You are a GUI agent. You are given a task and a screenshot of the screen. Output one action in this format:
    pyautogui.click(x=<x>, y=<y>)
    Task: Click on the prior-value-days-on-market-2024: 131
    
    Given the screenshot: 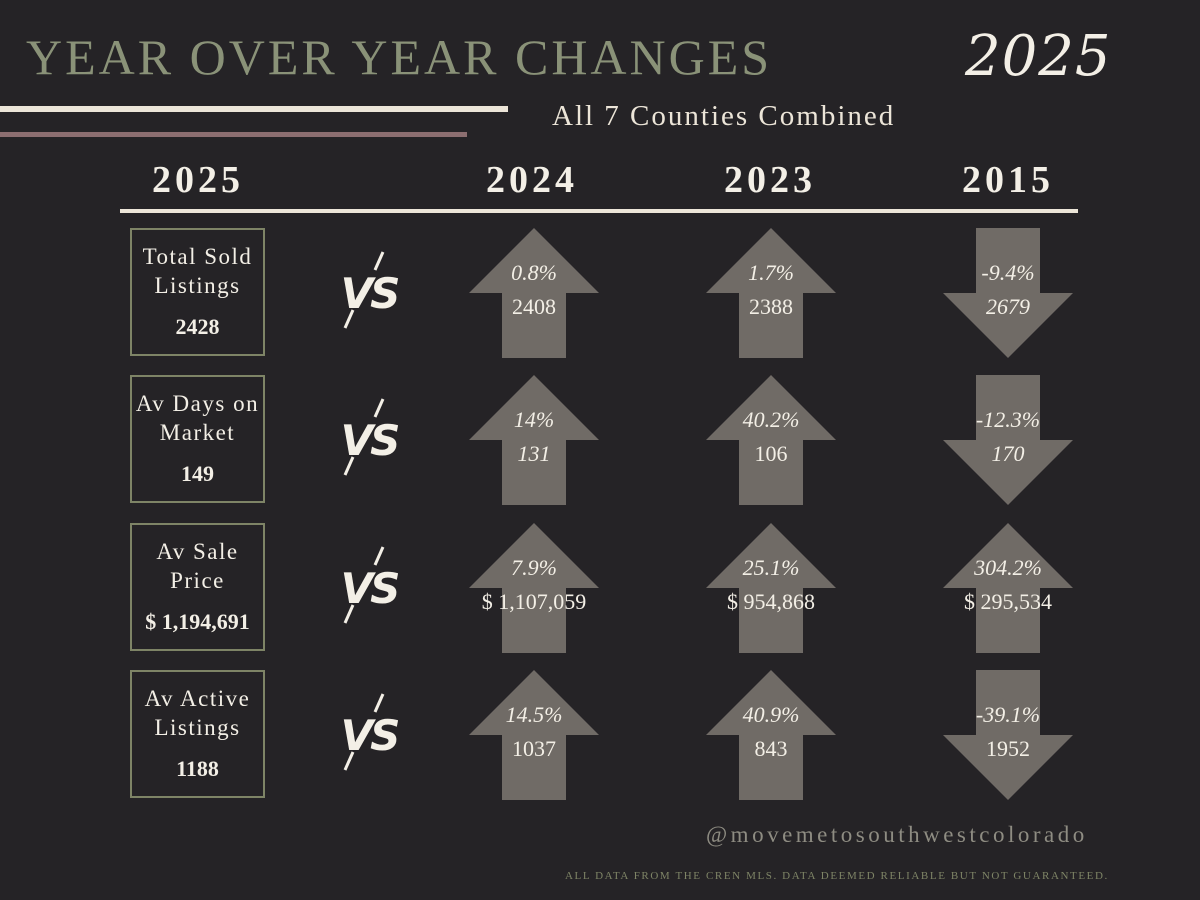 What is the action you would take?
    pyautogui.click(x=534, y=453)
    